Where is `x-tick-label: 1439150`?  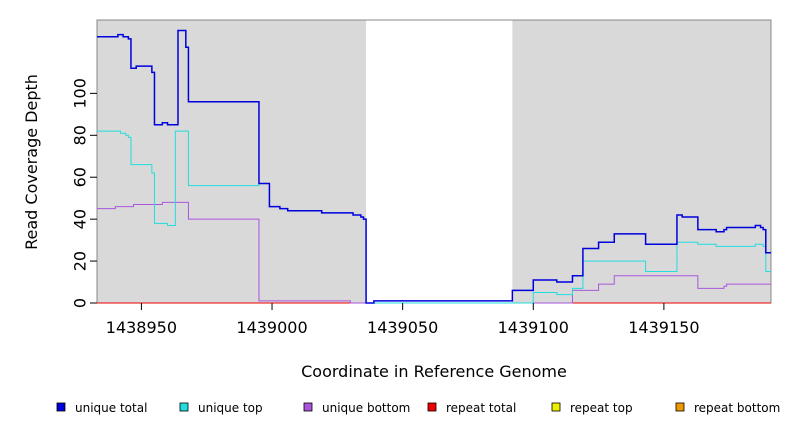
x-tick-label: 1439150 is located at coordinates (663, 327).